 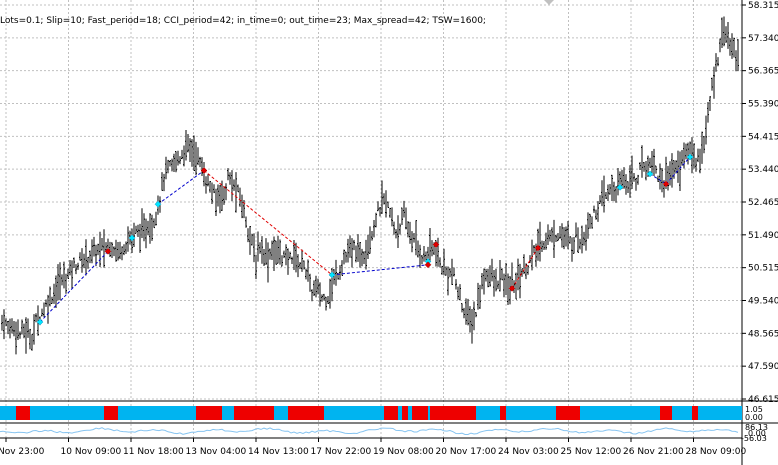 What do you see at coordinates (716, 452) in the screenshot?
I see `x-tick-label: 28 Nov 09:00` at bounding box center [716, 452].